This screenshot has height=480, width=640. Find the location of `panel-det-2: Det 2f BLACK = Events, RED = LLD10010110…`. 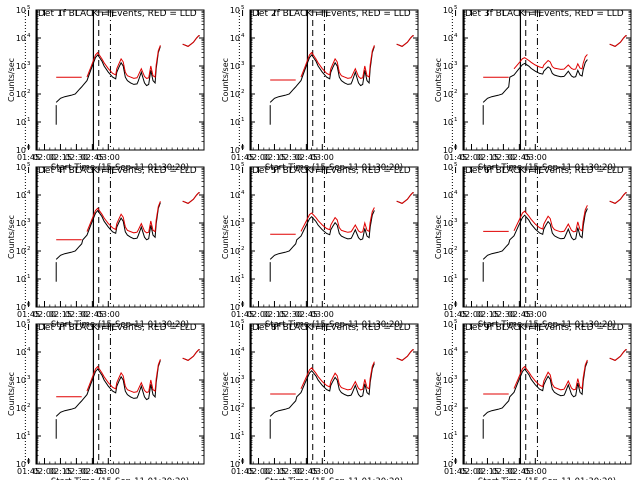

panel-det-2: Det 2f BLACK = Events, RED = LLD10010110… is located at coordinates (320, 89).